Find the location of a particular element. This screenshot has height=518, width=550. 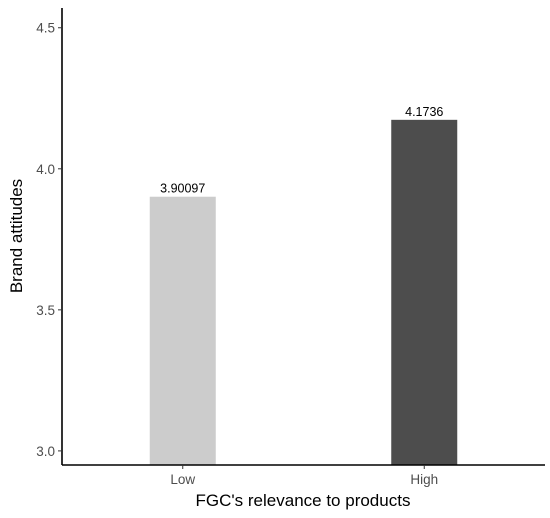

y-axis-ticks: 3.0 3.5 4.0 4.5 is located at coordinates (49, 240).